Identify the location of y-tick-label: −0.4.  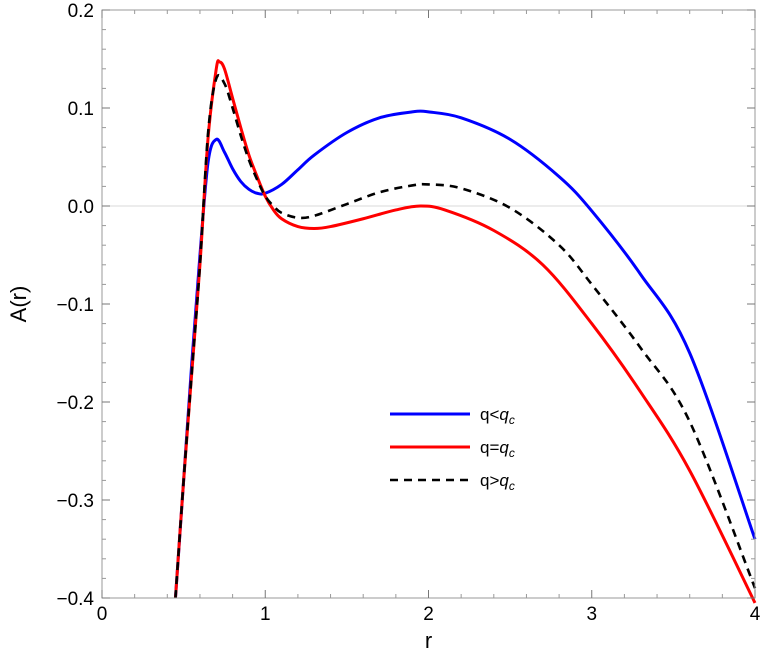
(75, 599).